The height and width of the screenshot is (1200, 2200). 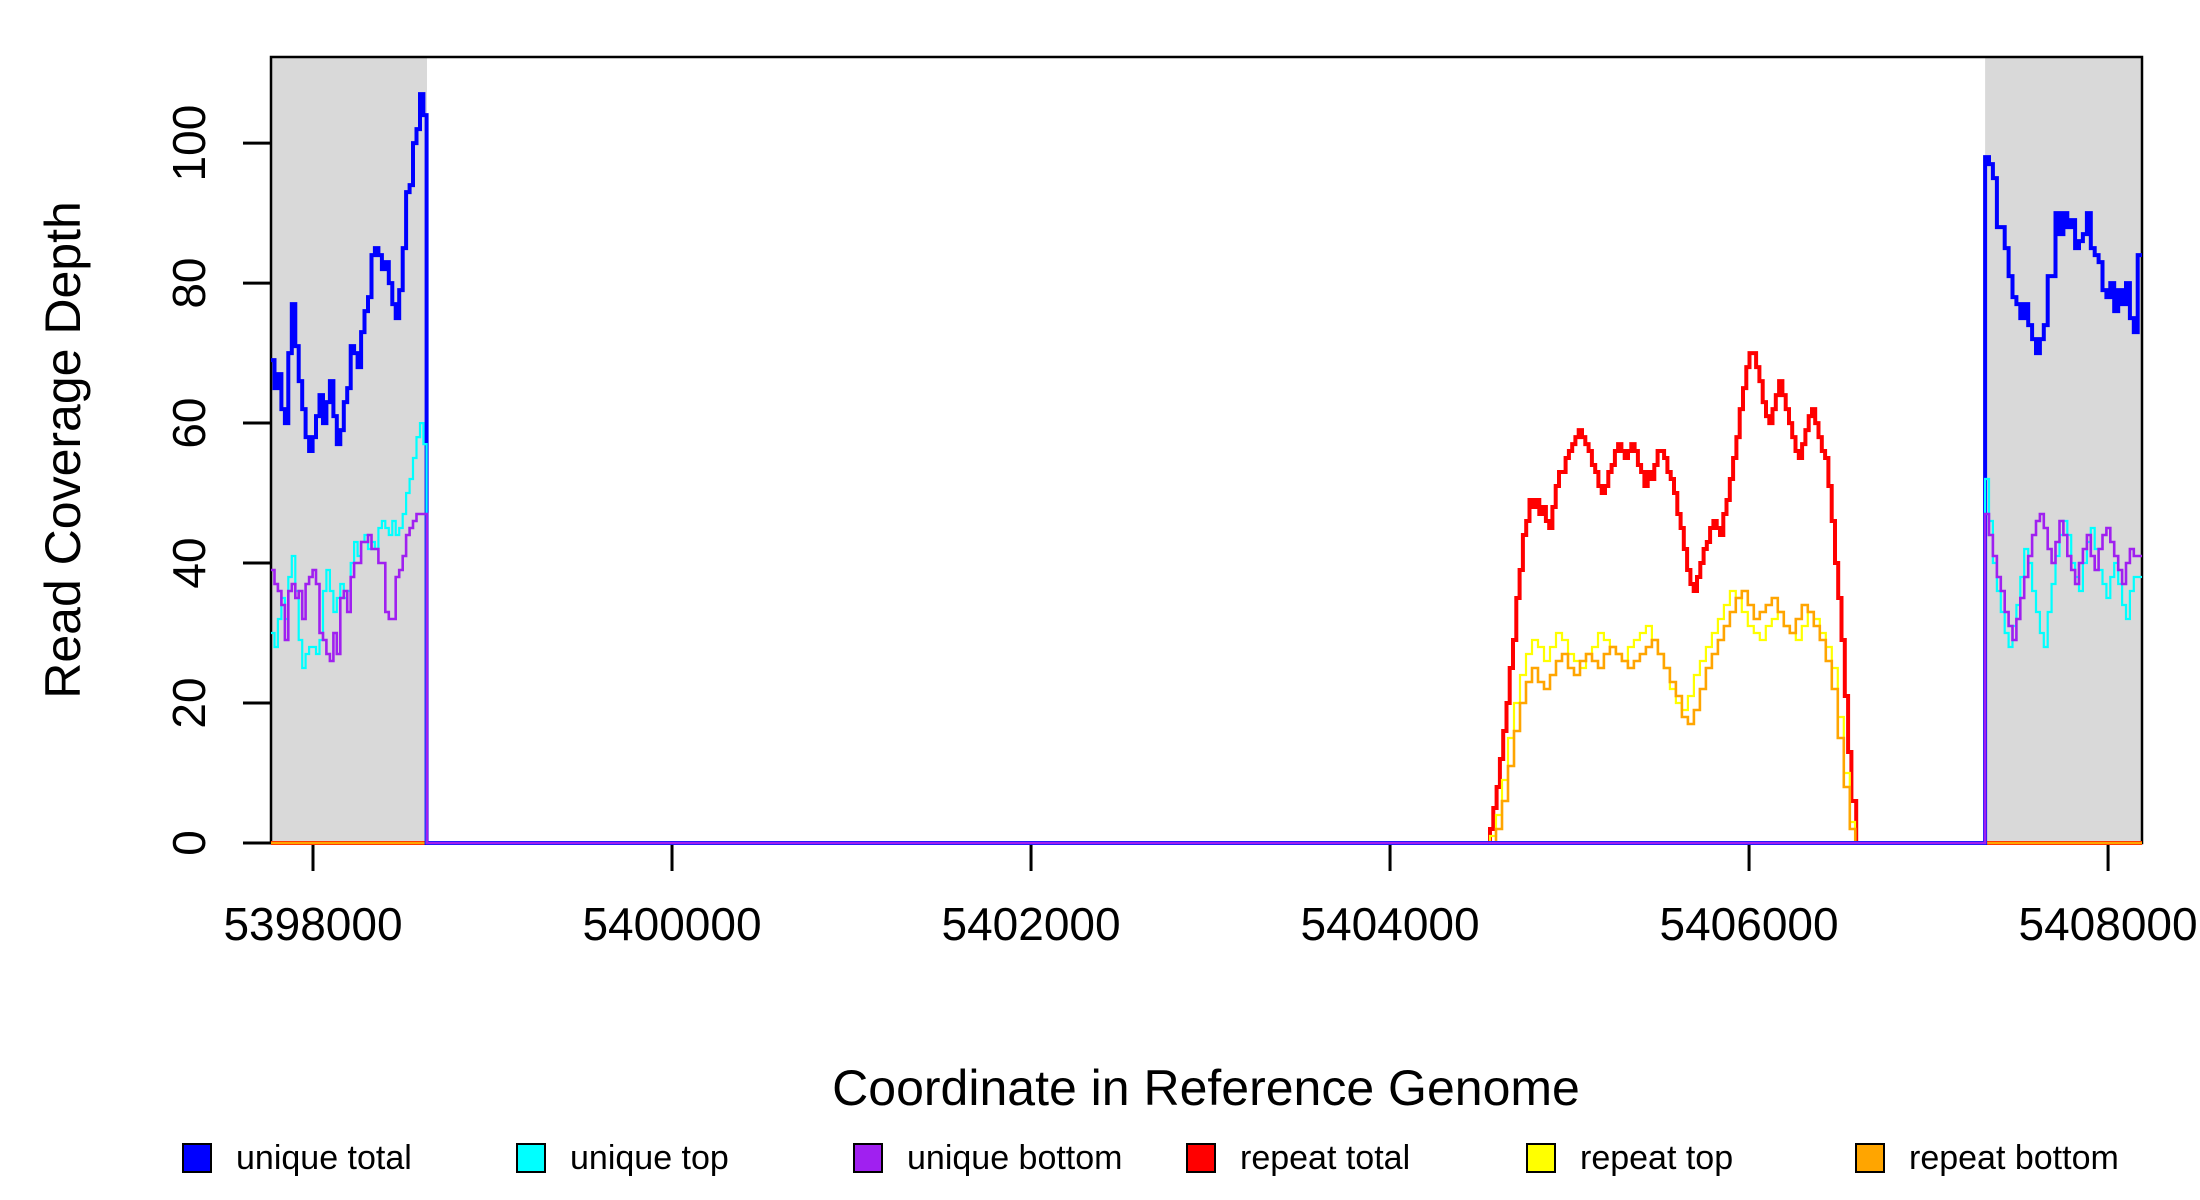 I want to click on x-tick-label: 5406000, so click(x=1749, y=924).